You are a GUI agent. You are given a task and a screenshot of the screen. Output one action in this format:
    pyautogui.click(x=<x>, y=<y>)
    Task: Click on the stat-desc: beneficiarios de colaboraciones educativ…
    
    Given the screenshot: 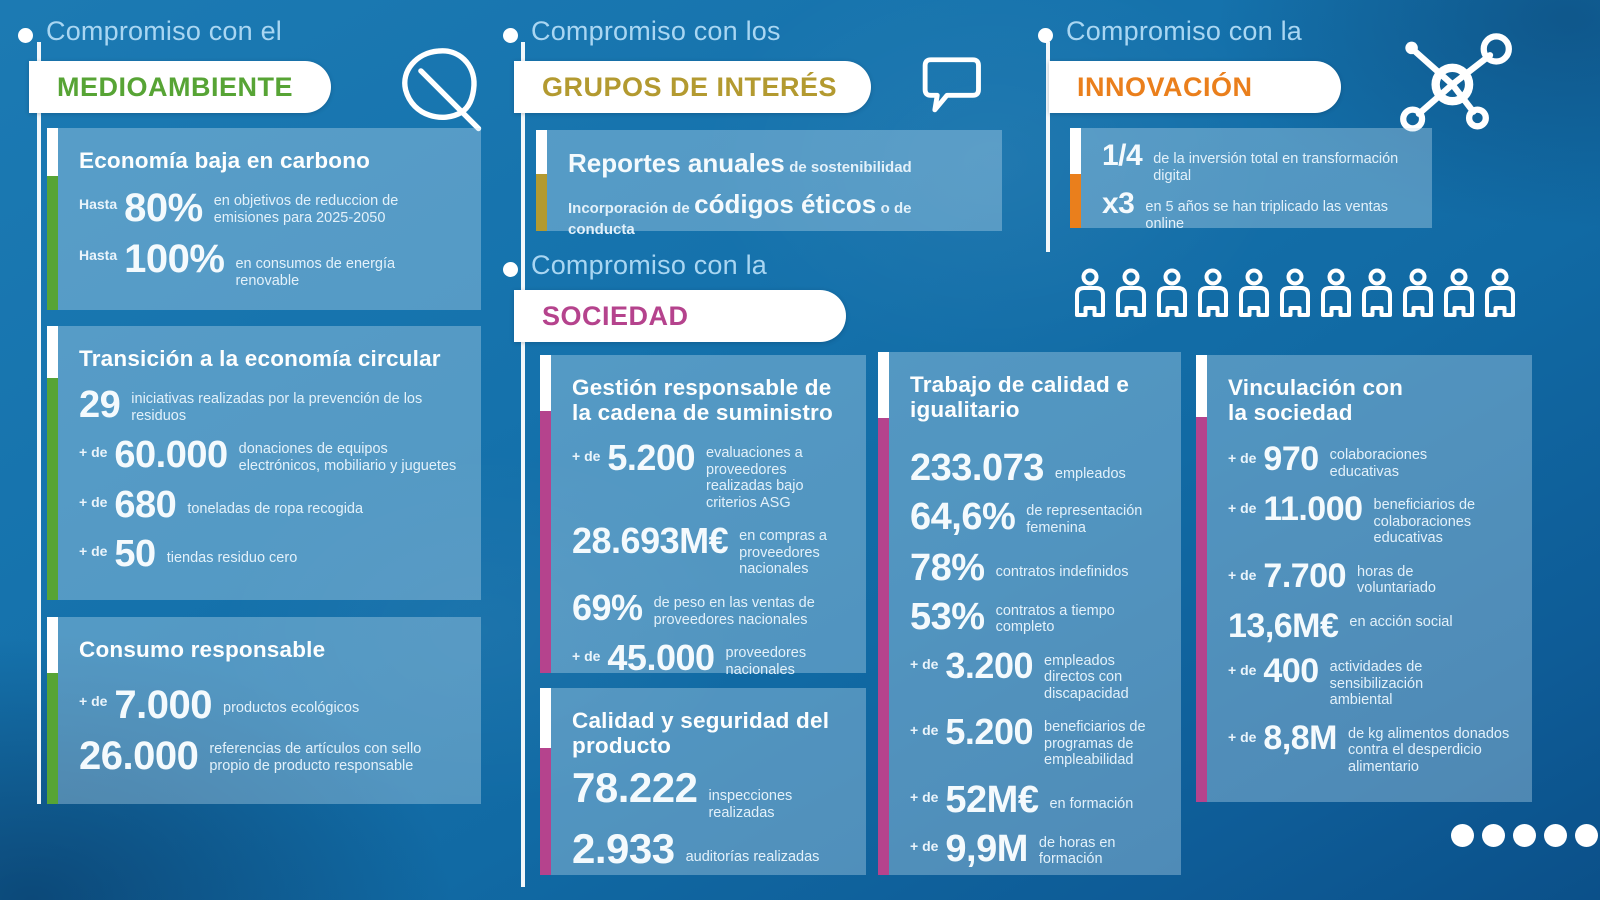 What is the action you would take?
    pyautogui.click(x=1424, y=522)
    